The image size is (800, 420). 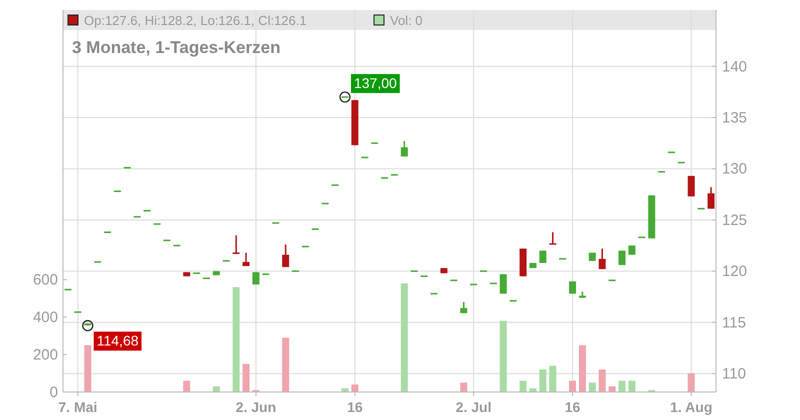 I want to click on y-tick-label: 120, so click(x=735, y=271).